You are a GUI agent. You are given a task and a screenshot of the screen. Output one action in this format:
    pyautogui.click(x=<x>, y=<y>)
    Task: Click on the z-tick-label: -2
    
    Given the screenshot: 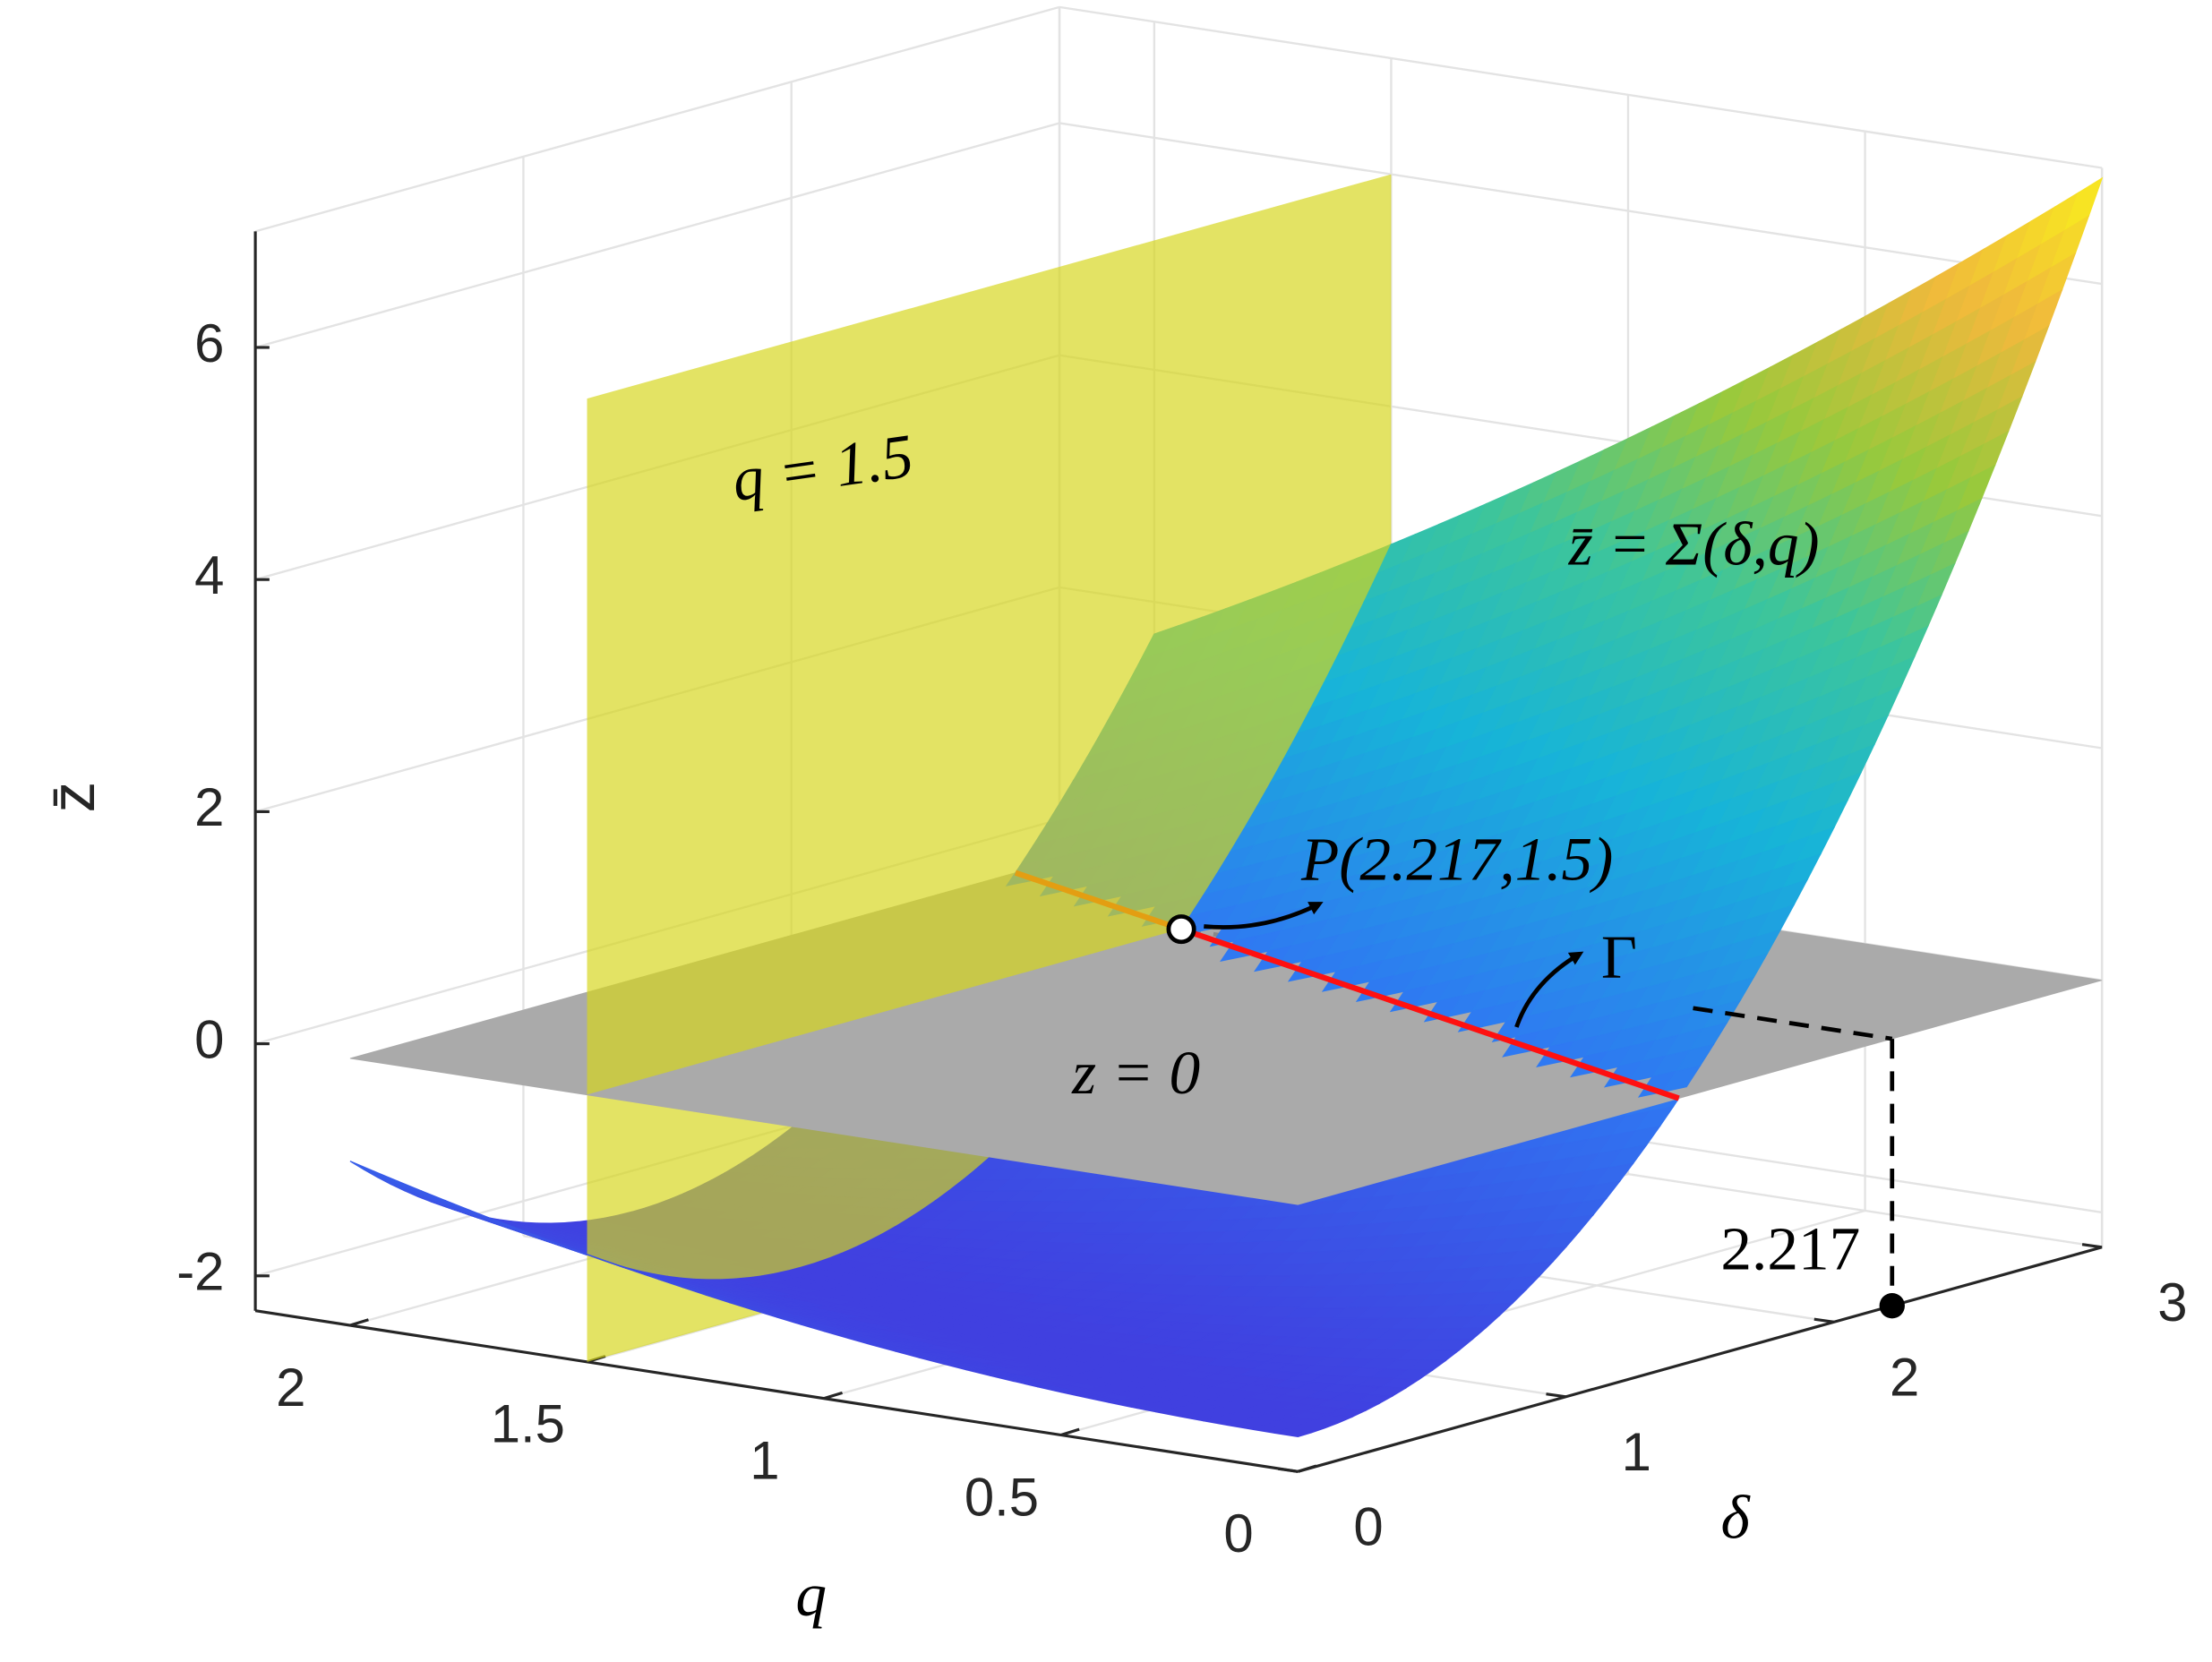 What is the action you would take?
    pyautogui.click(x=200, y=1272)
    